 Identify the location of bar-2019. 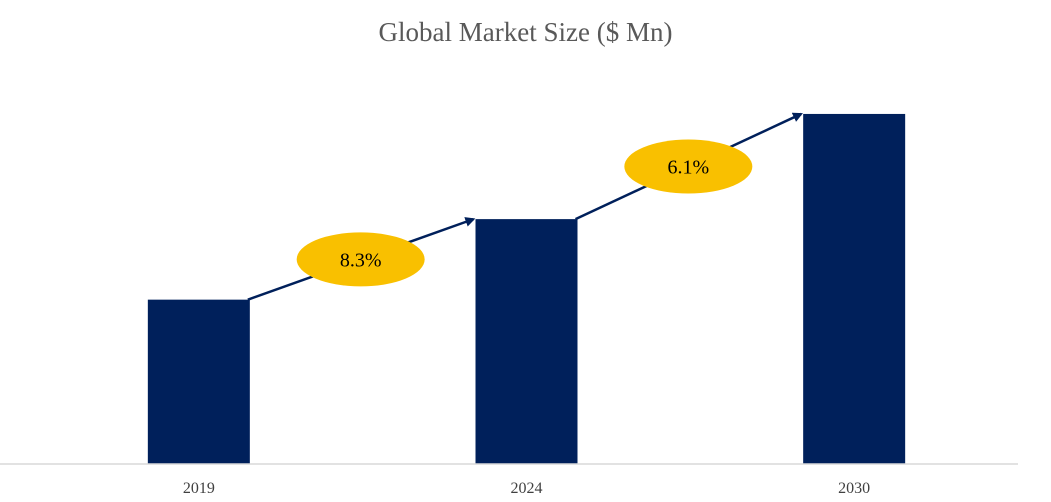
(198, 381).